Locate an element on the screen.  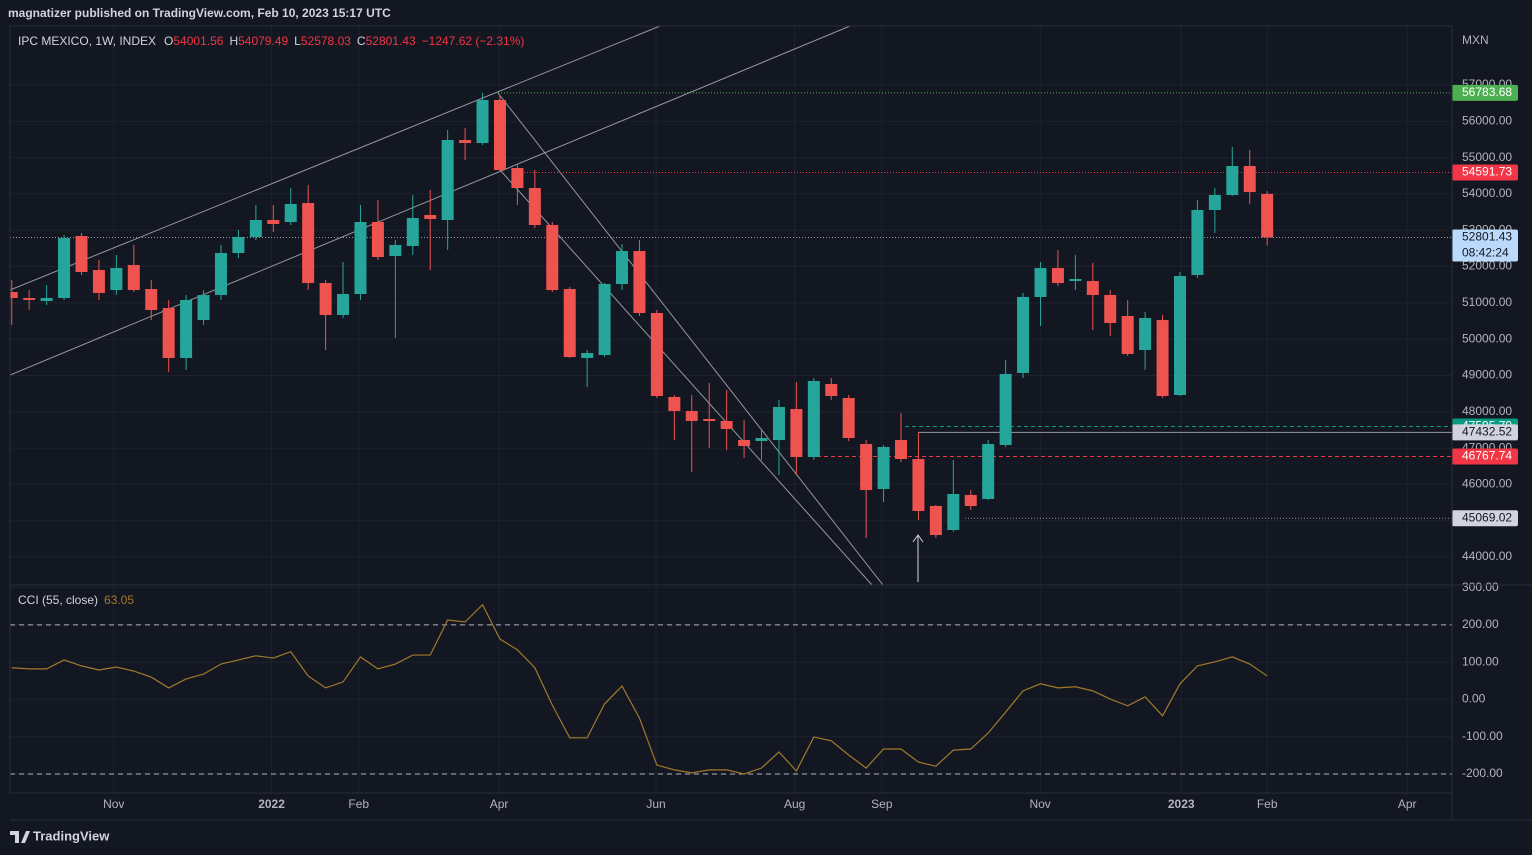
price-label: 56783.68 is located at coordinates (1487, 92).